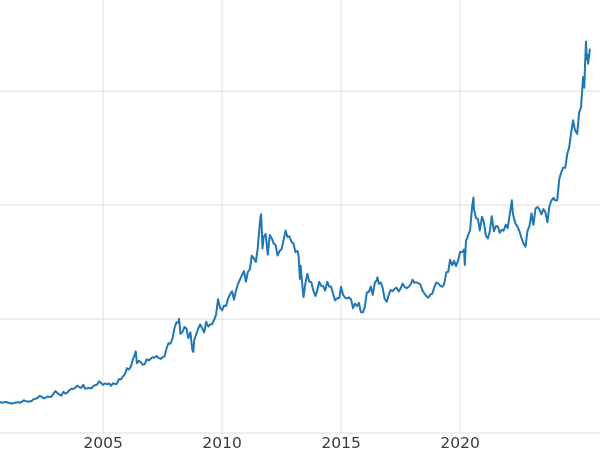 The width and height of the screenshot is (600, 450). Describe the element at coordinates (340, 442) in the screenshot. I see `x-tick-label: 2015` at that location.